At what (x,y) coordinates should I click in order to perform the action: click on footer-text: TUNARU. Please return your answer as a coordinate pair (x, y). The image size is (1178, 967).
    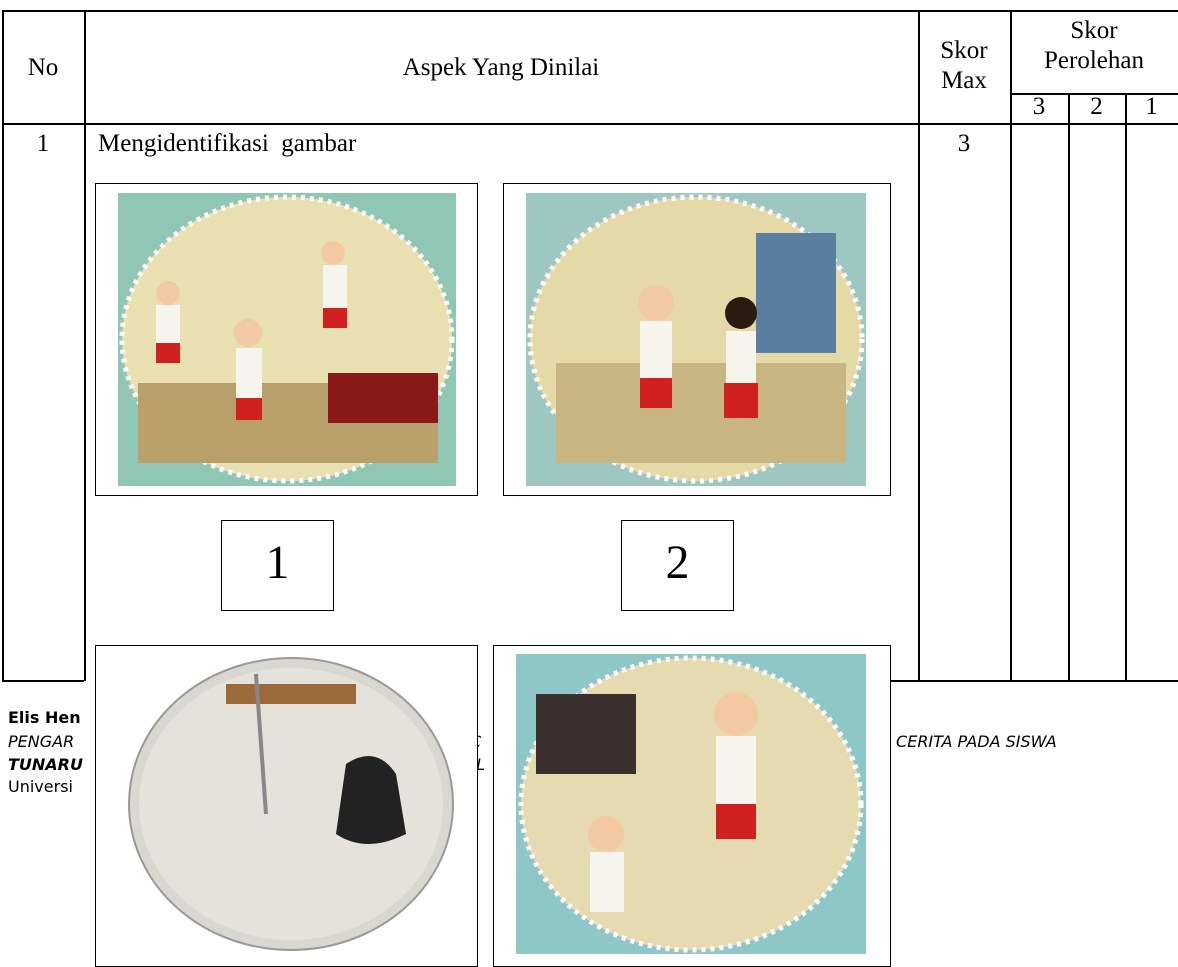
    Looking at the image, I should click on (45, 764).